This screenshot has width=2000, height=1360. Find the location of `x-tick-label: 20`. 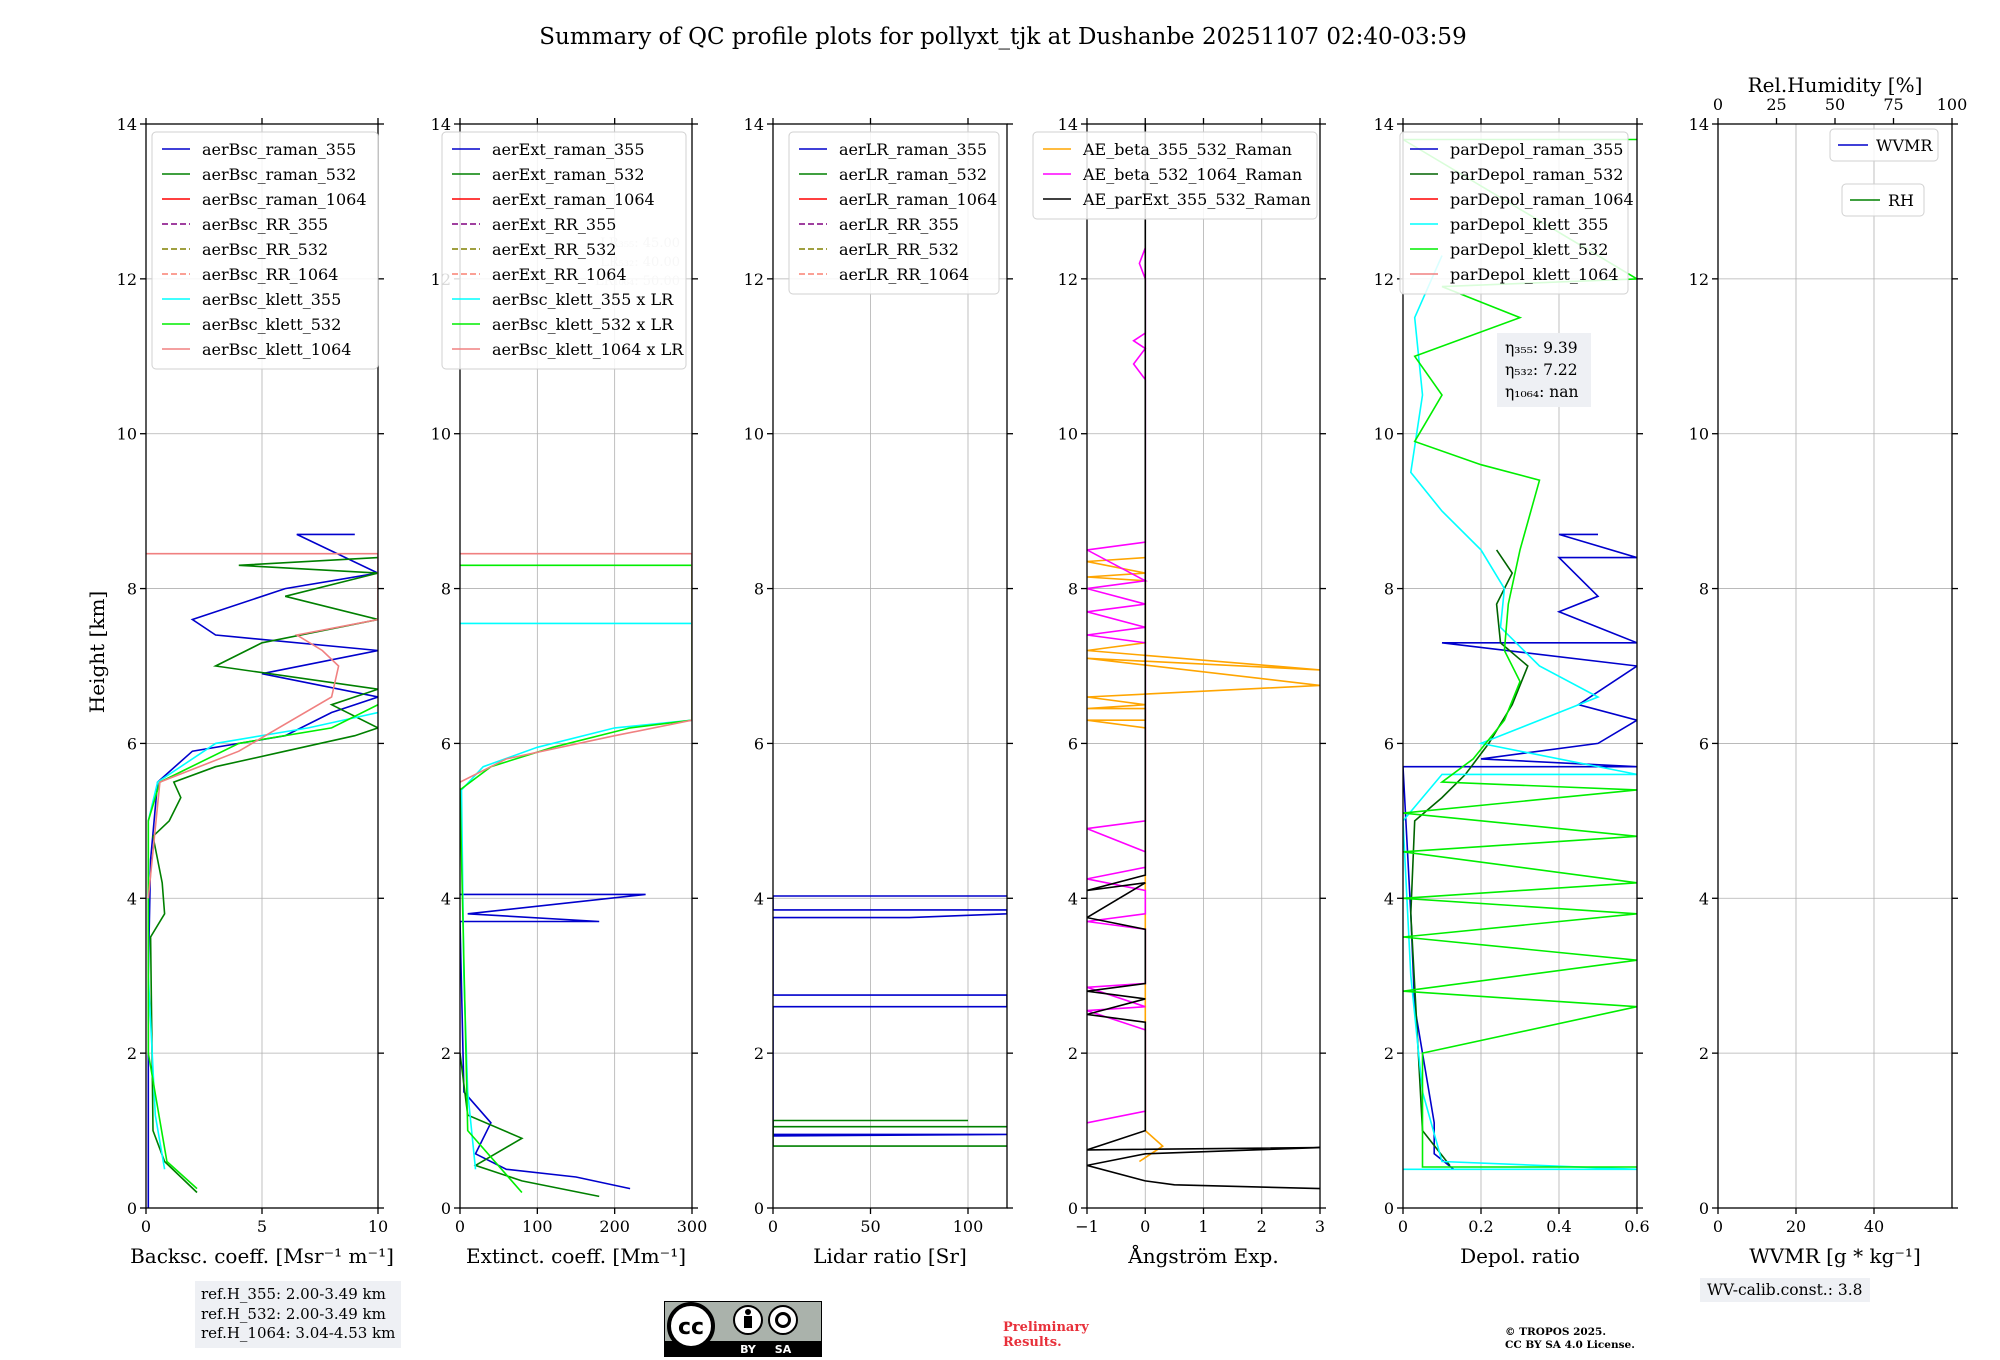

x-tick-label: 20 is located at coordinates (1796, 1226).